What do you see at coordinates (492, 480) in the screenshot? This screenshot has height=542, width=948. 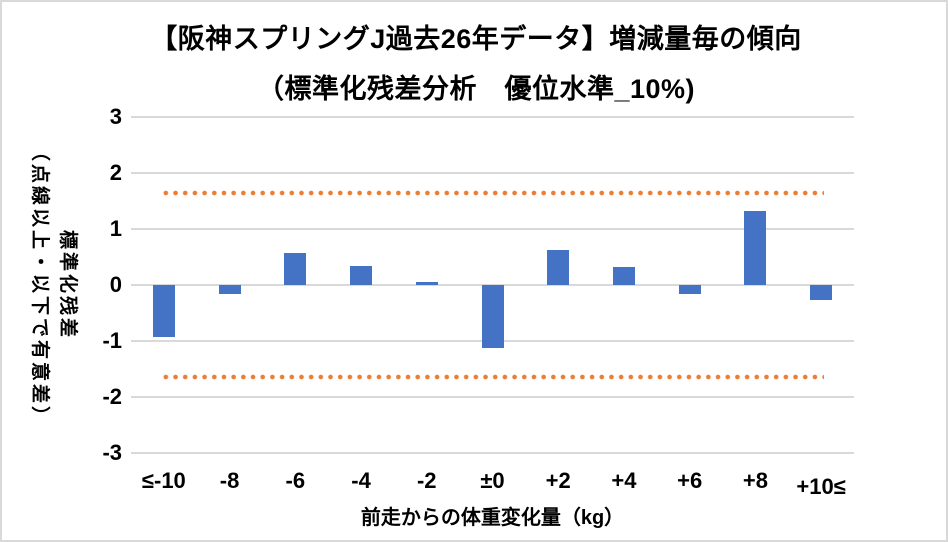 I see `x-tick-label-5: ±0` at bounding box center [492, 480].